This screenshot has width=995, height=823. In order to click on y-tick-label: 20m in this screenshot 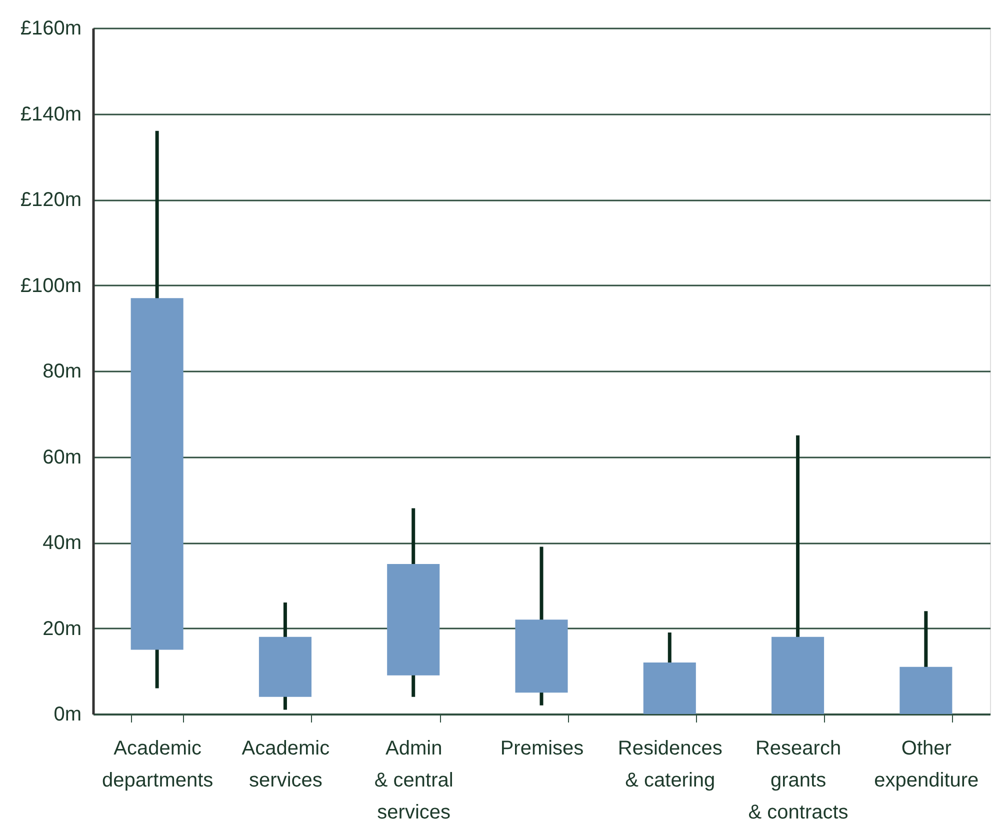, I will do `click(62, 629)`.